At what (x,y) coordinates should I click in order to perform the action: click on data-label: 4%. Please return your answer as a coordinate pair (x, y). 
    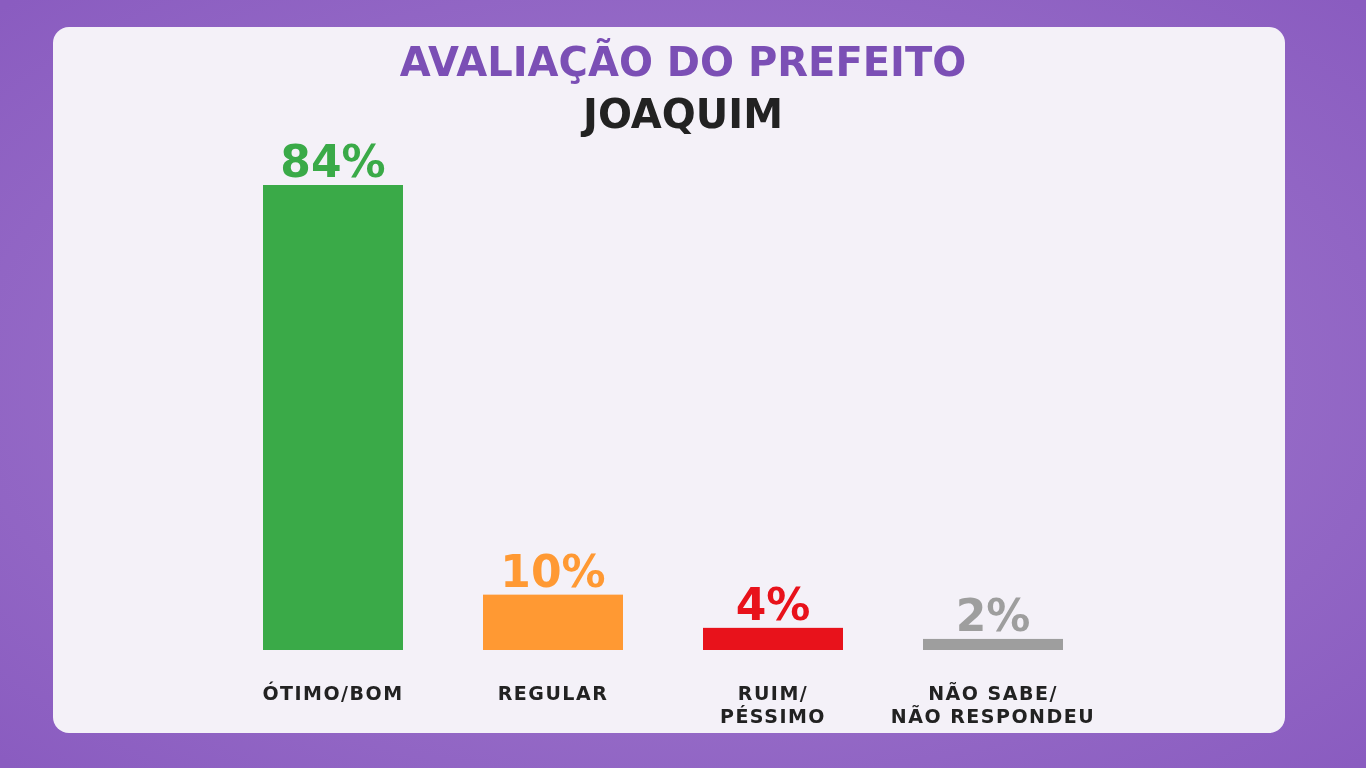
    Looking at the image, I should click on (773, 604).